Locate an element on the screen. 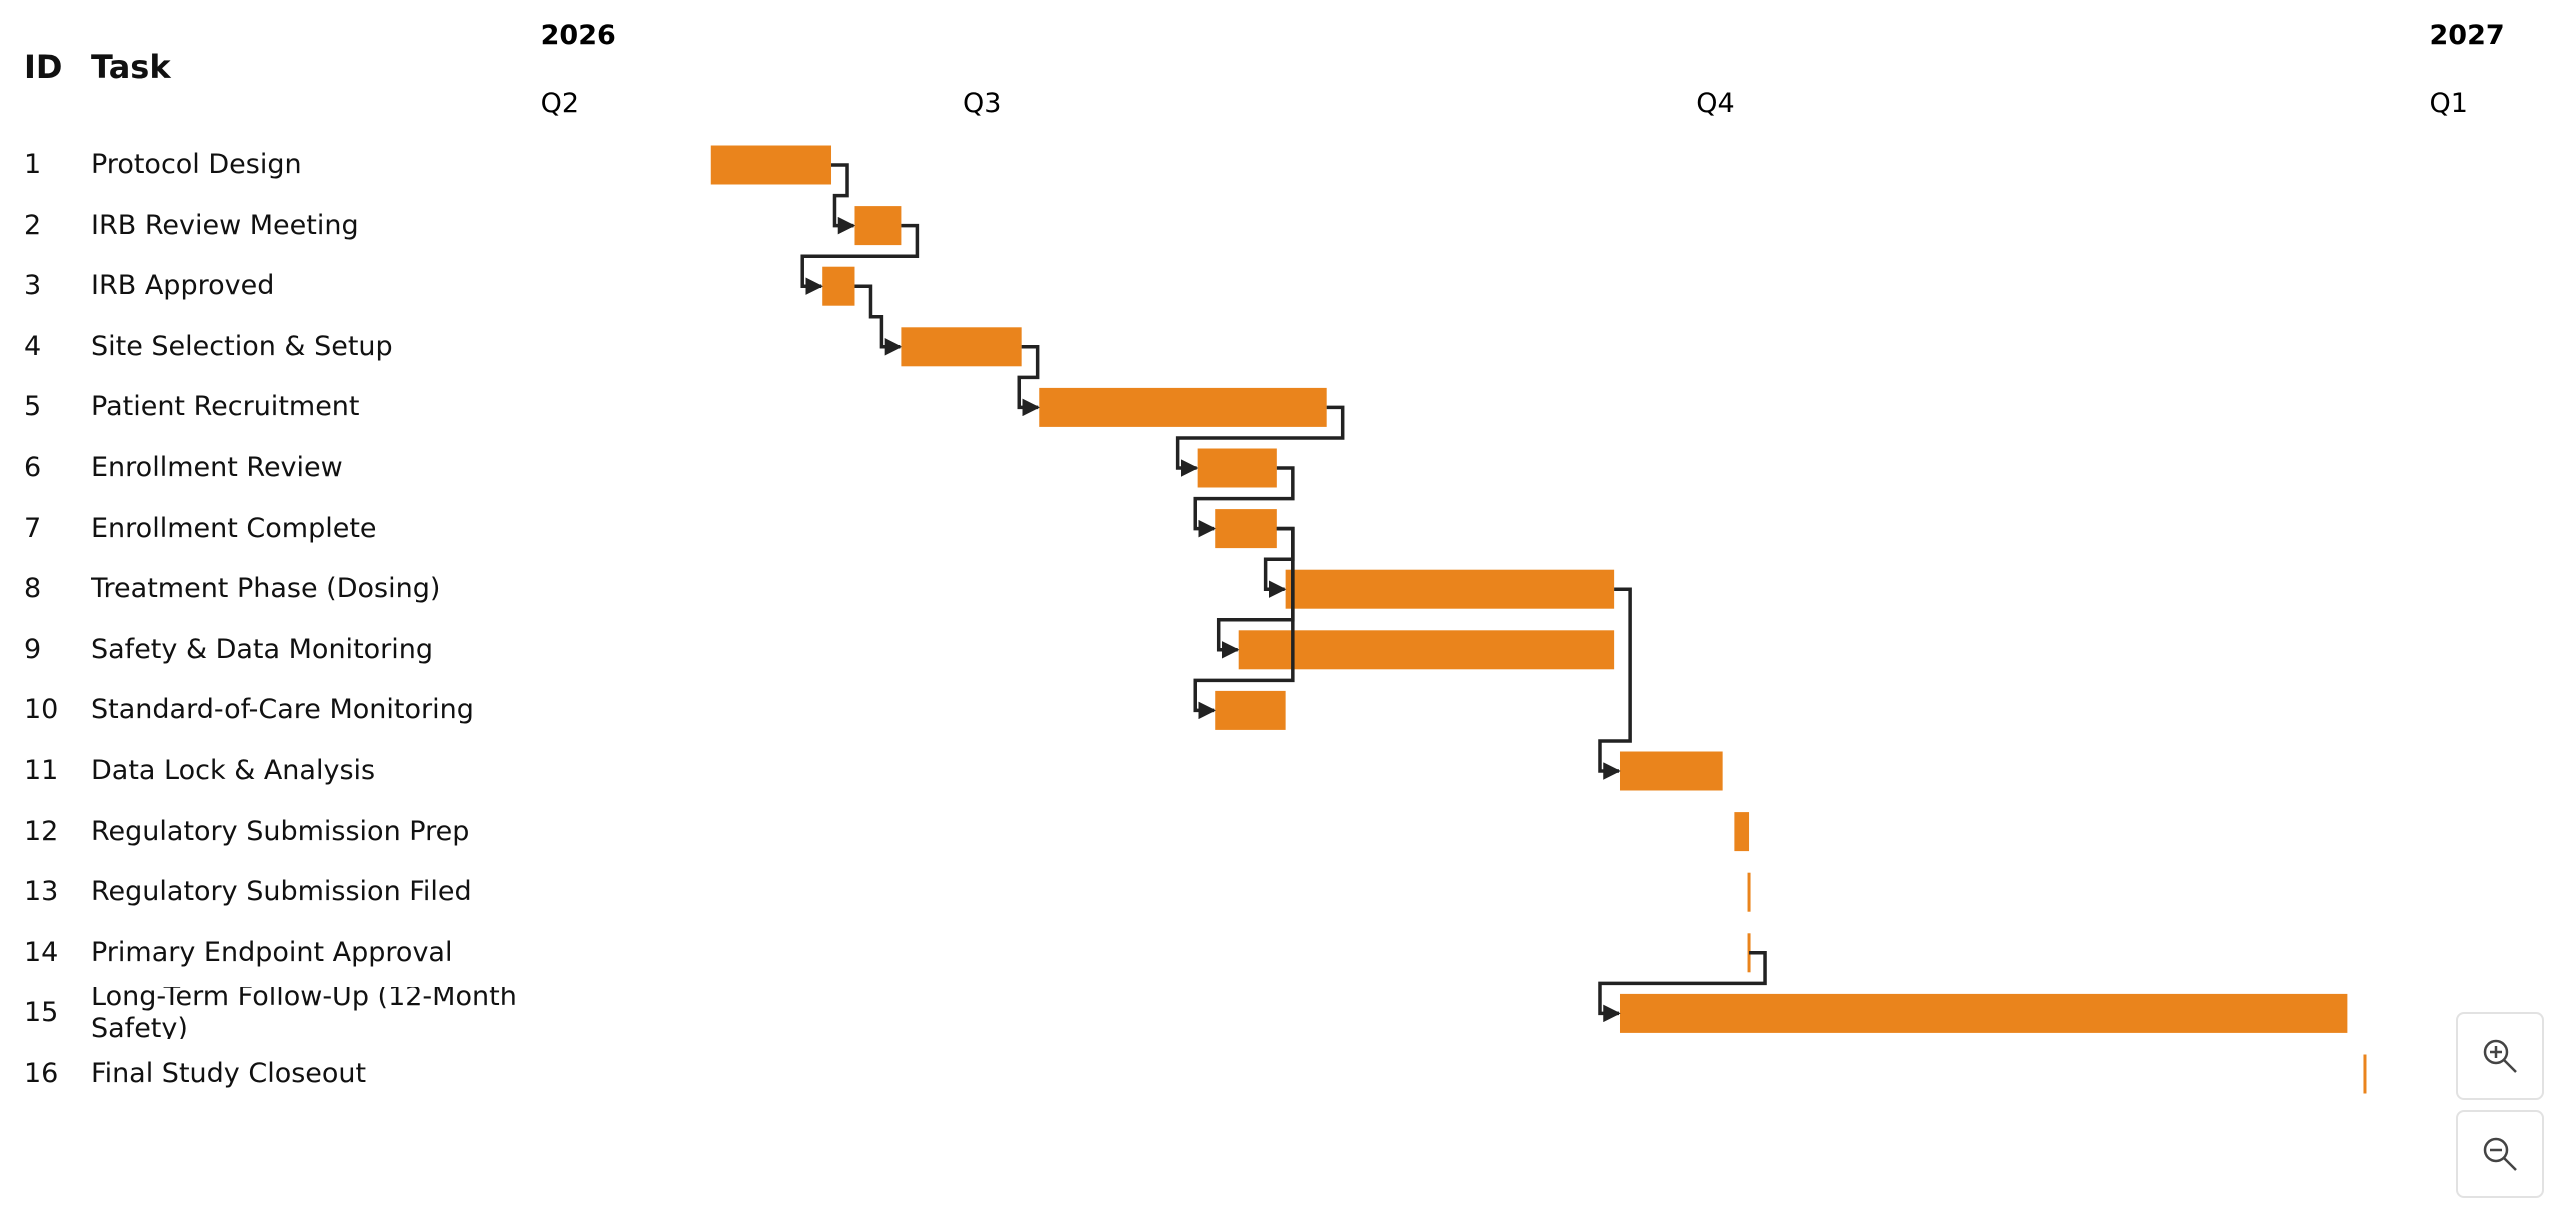 This screenshot has height=1209, width=2560. zoom-in-button is located at coordinates (2500, 1056).